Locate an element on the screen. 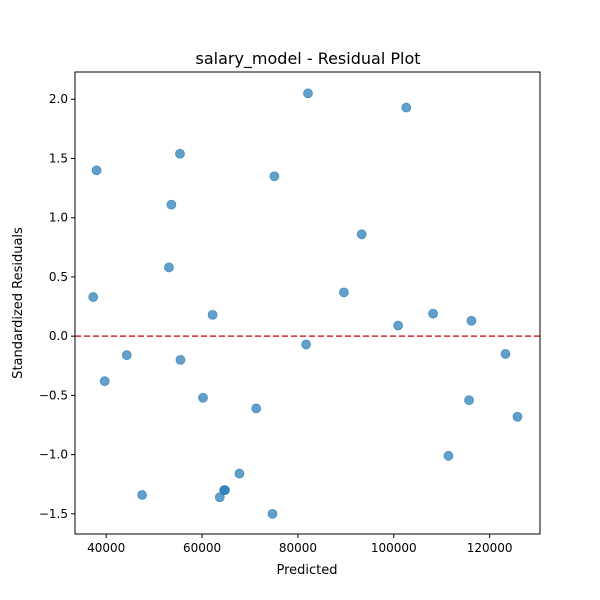  chart-title: salary_model - Residual Plot is located at coordinates (307, 59).